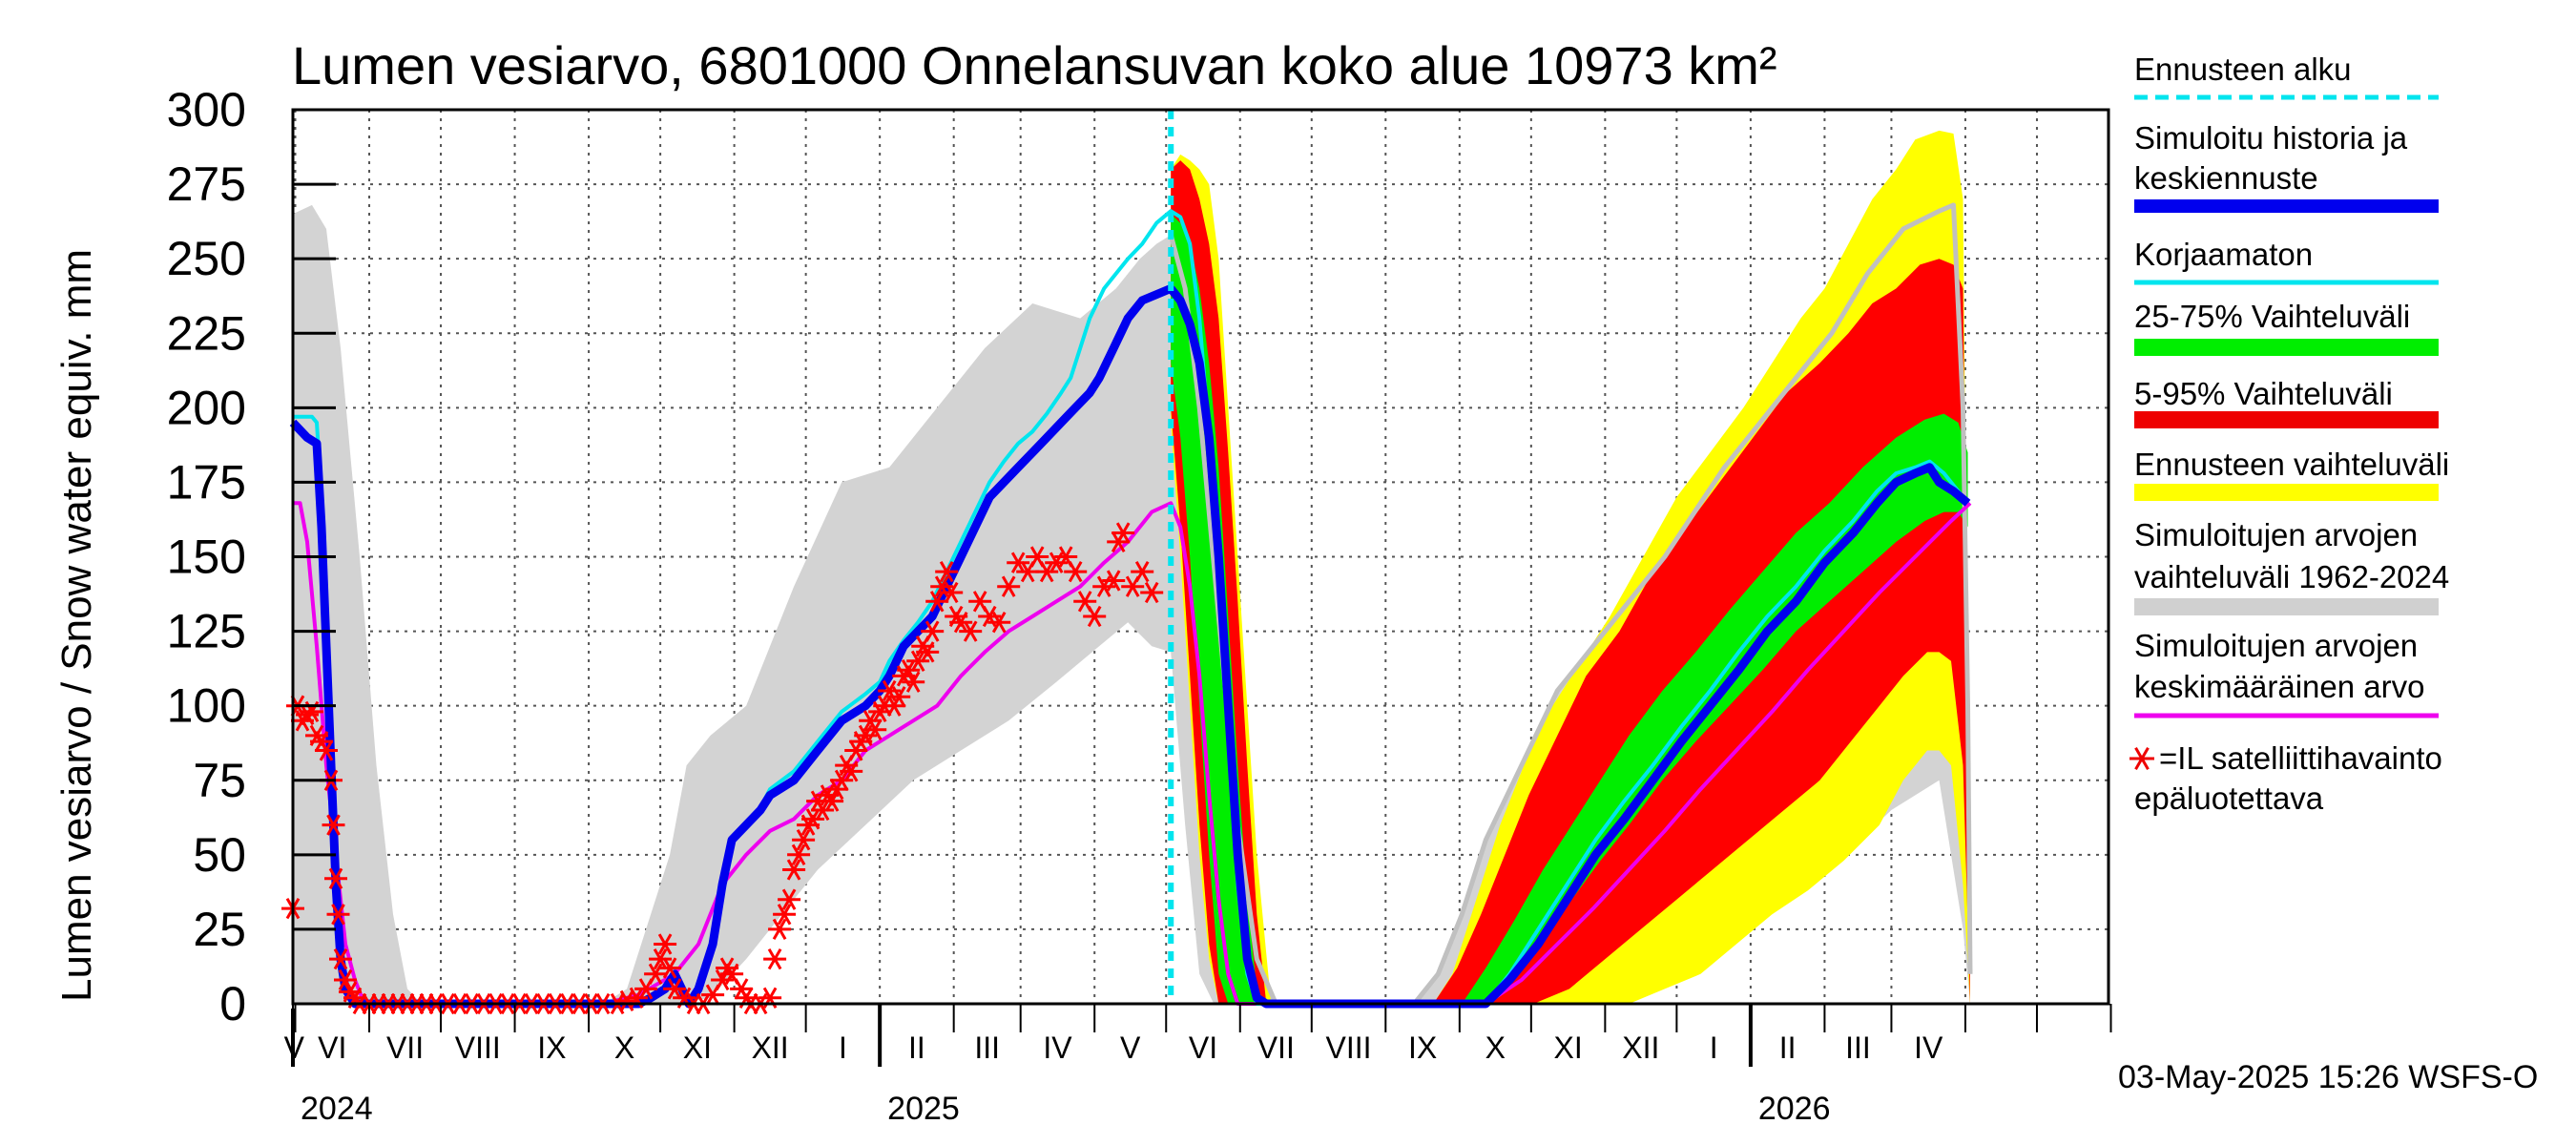 This screenshot has height=1145, width=2576. I want to click on y-tick-label: 100, so click(206, 706).